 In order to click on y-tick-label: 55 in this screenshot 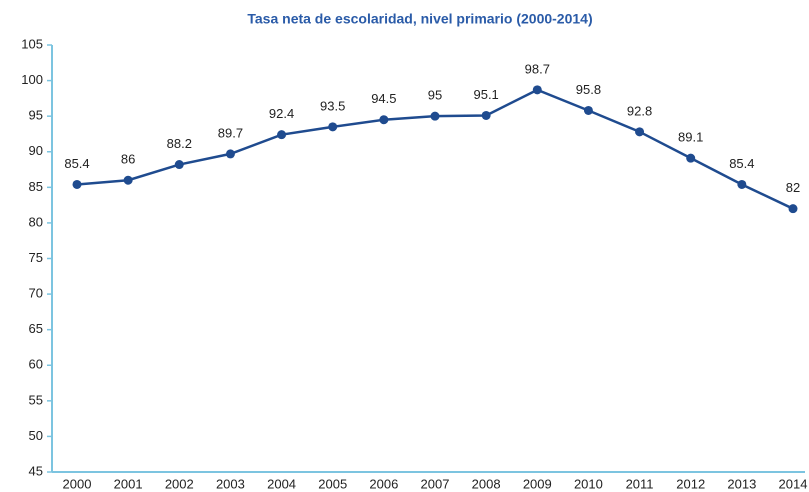, I will do `click(36, 399)`.